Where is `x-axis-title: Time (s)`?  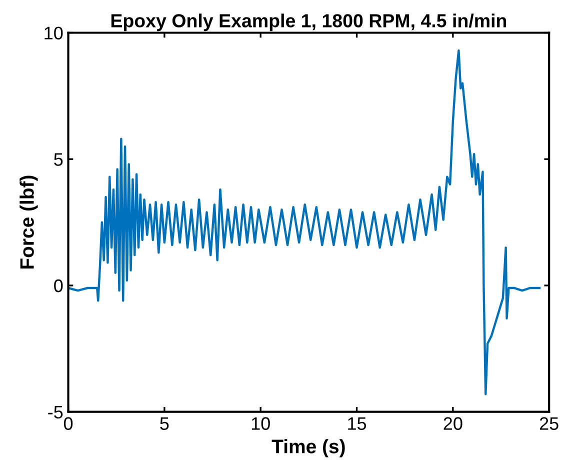 x-axis-title: Time (s) is located at coordinates (308, 448).